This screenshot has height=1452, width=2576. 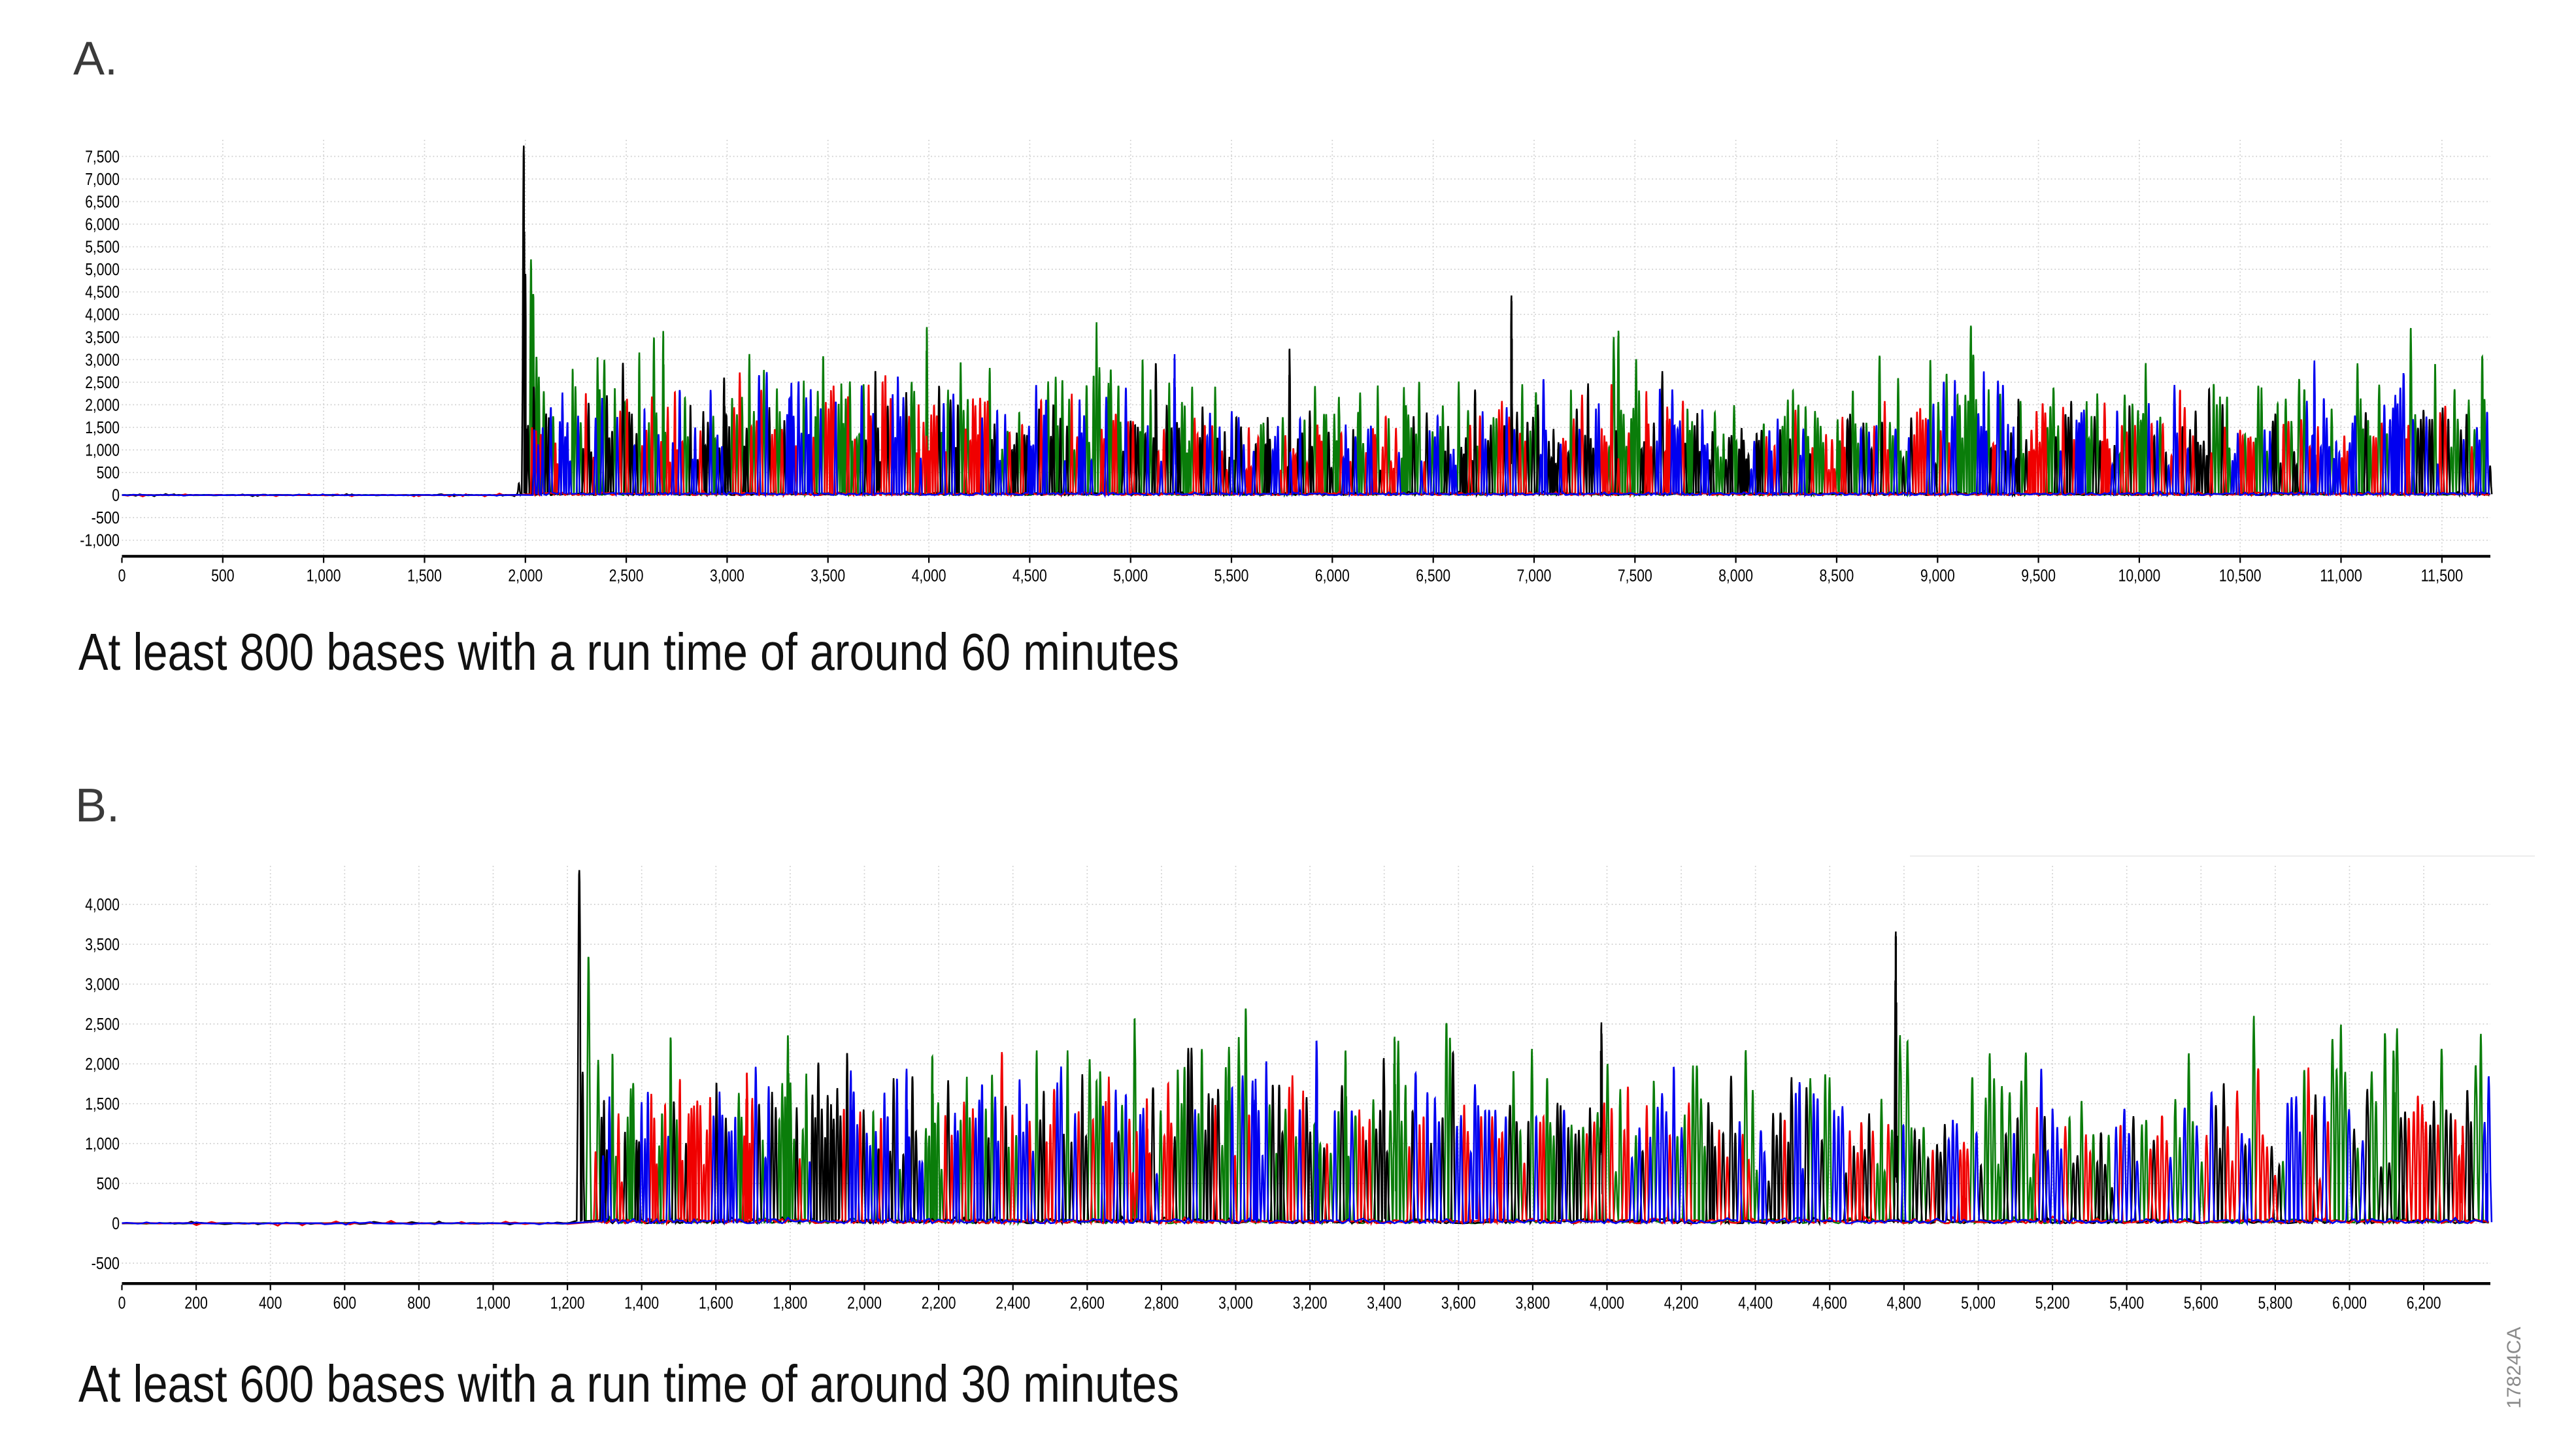 What do you see at coordinates (100, 540) in the screenshot?
I see `svg-text: -1,000` at bounding box center [100, 540].